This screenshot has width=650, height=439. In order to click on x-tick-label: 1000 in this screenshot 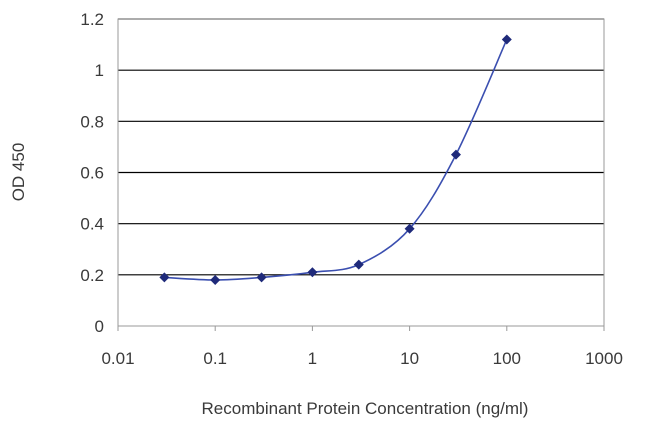, I will do `click(604, 358)`.